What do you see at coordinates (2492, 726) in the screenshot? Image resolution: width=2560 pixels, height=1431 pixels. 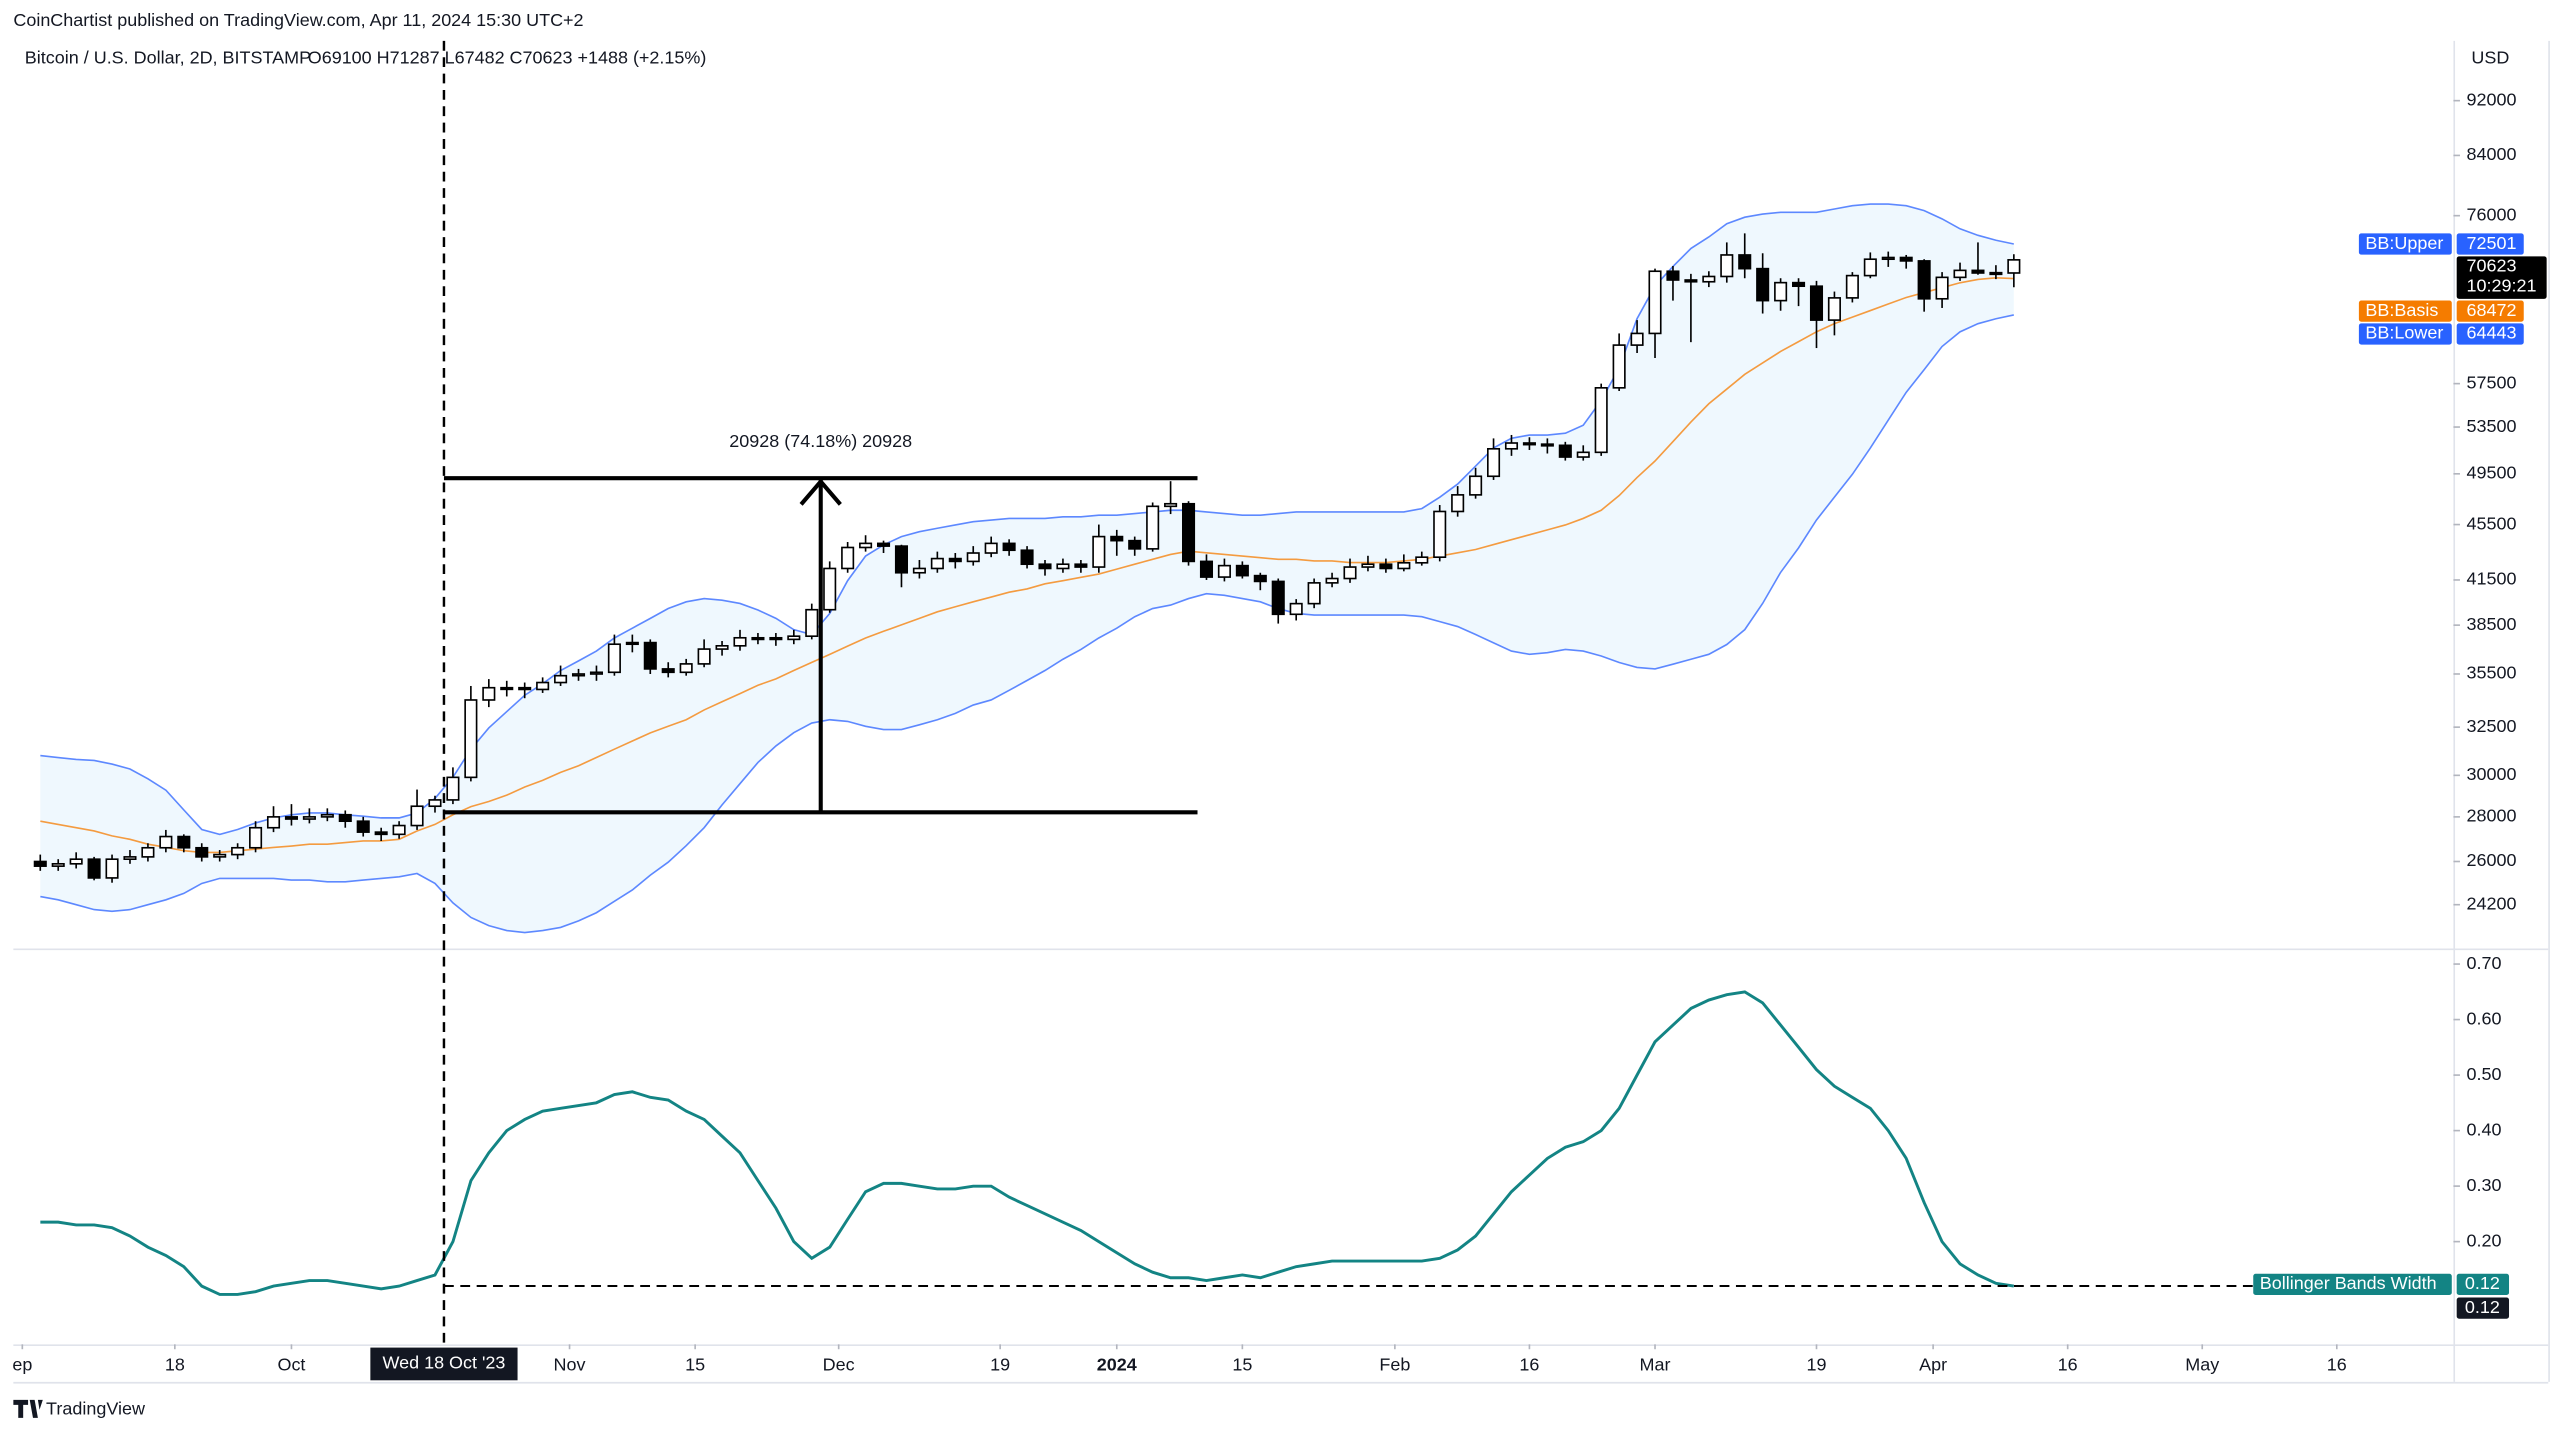 I see `y-tick-label: 32500` at bounding box center [2492, 726].